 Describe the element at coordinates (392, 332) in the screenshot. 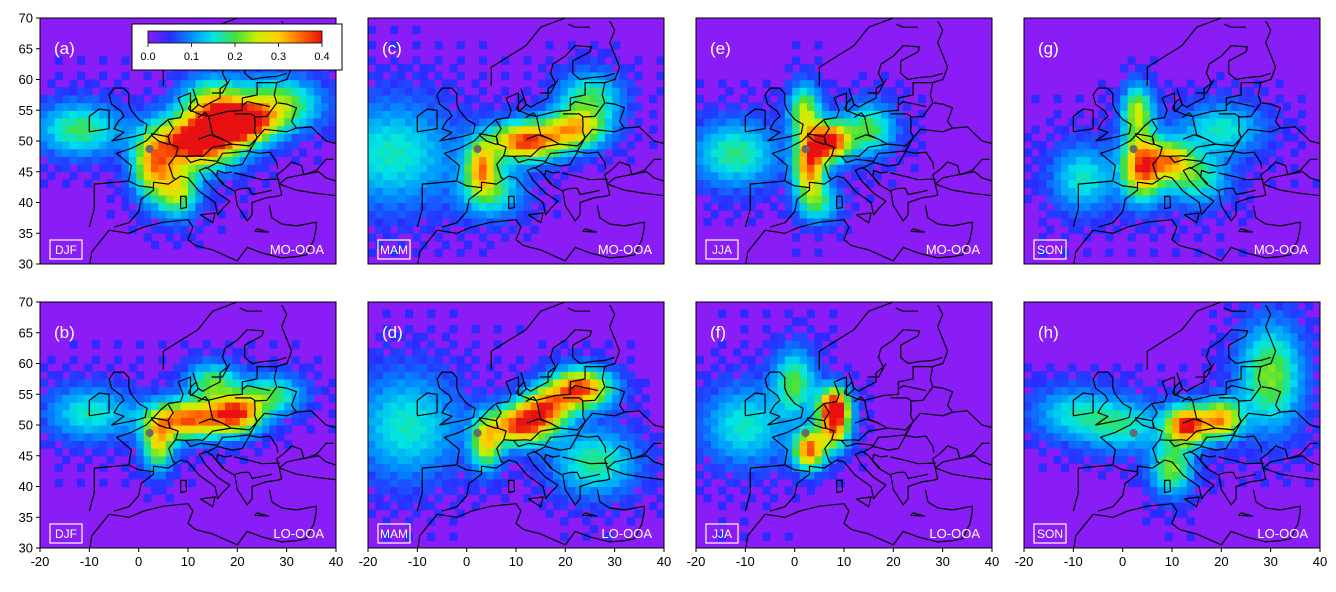

I see `panel-label: (d)` at that location.